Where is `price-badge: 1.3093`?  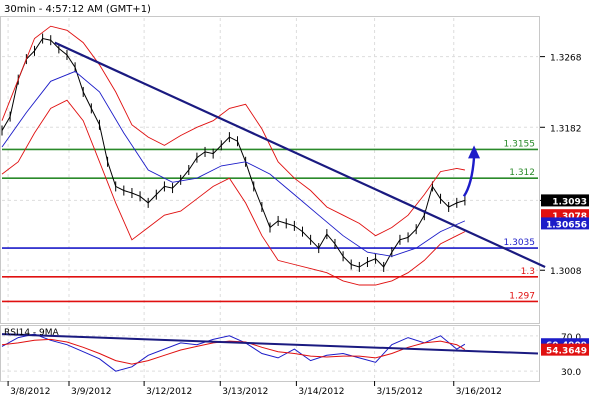 price-badge: 1.3093 is located at coordinates (569, 202).